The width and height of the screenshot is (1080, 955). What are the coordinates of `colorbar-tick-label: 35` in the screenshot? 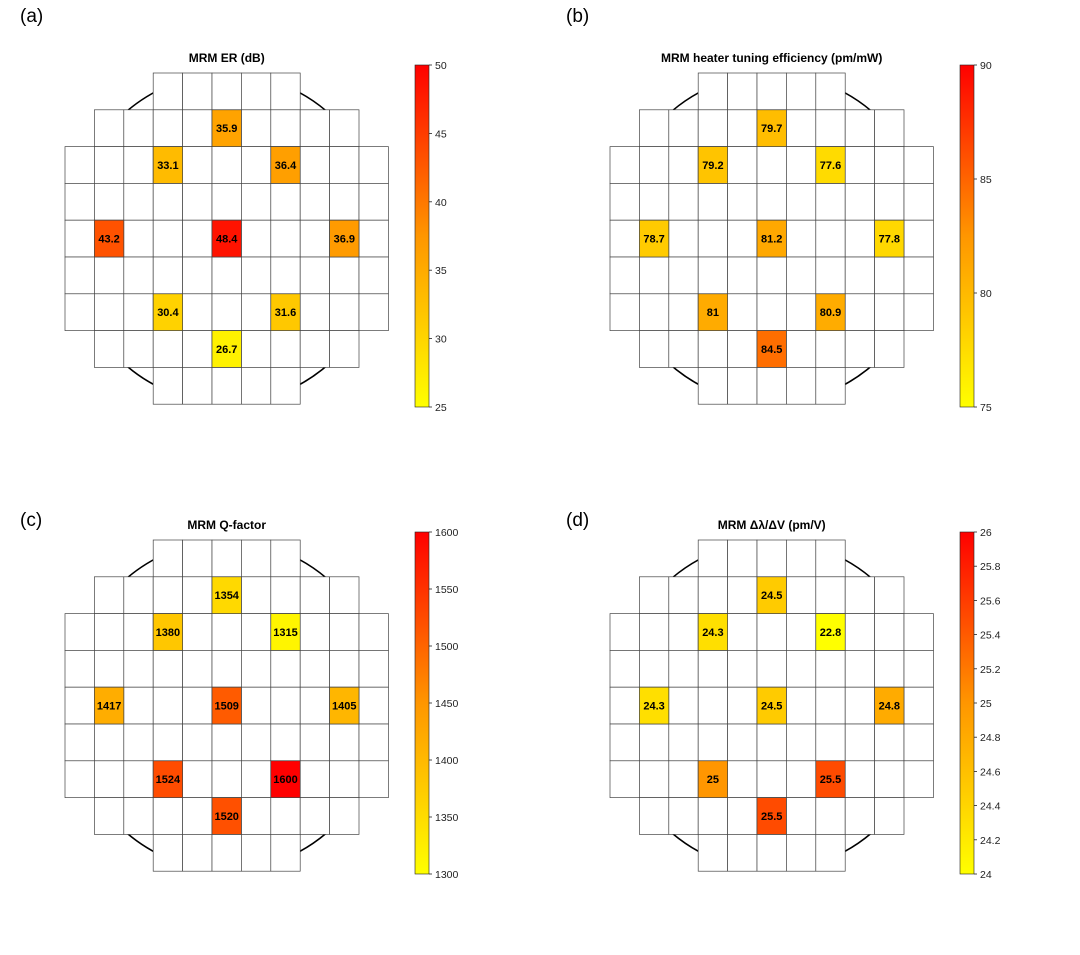 It's located at (441, 271).